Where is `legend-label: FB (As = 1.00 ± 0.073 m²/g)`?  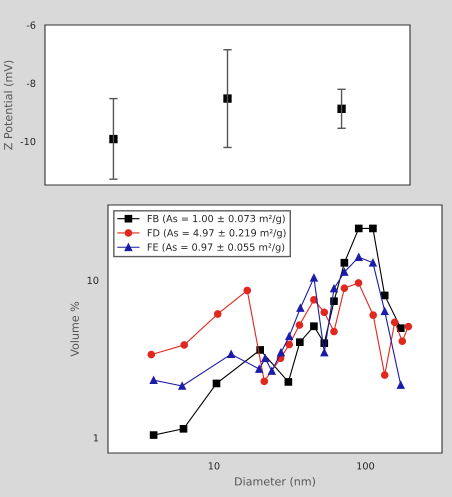 legend-label: FB (As = 1.00 ± 0.073 m²/g) is located at coordinates (216, 219).